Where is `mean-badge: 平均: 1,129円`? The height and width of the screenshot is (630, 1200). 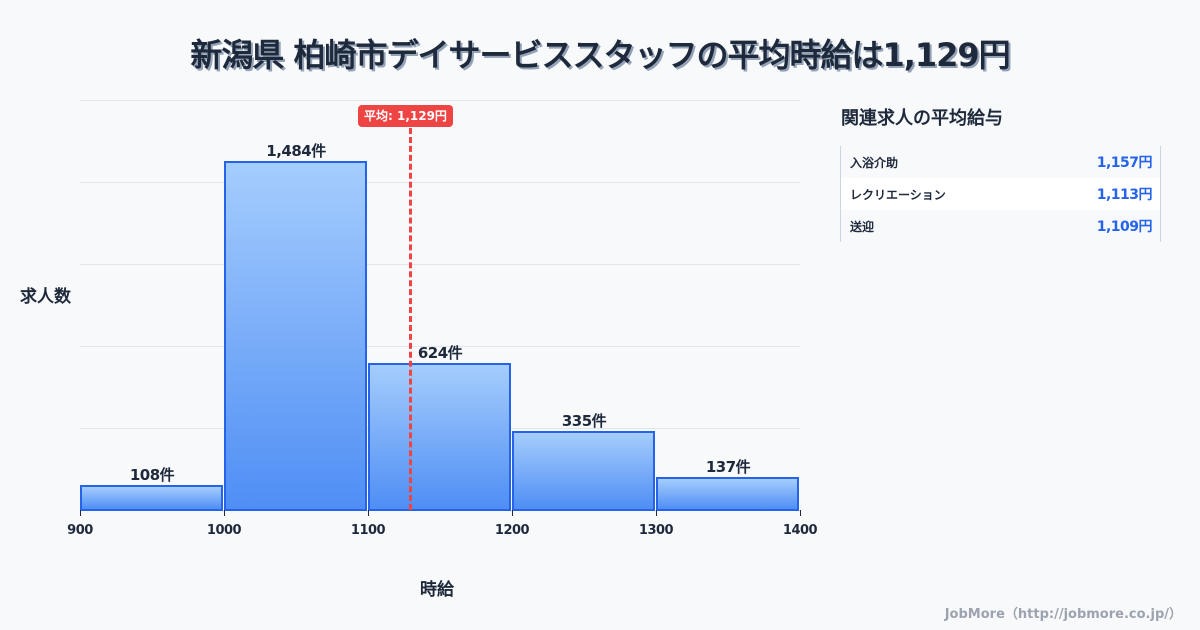 mean-badge: 平均: 1,129円 is located at coordinates (405, 116).